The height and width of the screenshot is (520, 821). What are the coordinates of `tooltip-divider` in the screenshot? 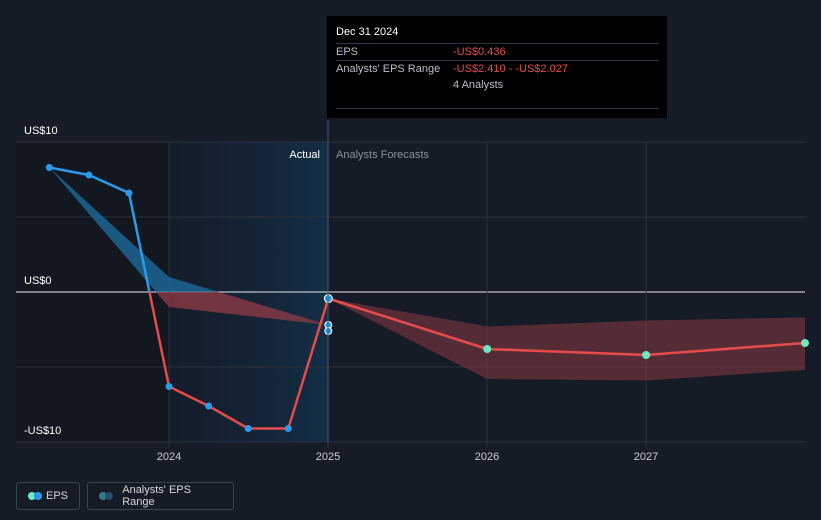 It's located at (497, 108).